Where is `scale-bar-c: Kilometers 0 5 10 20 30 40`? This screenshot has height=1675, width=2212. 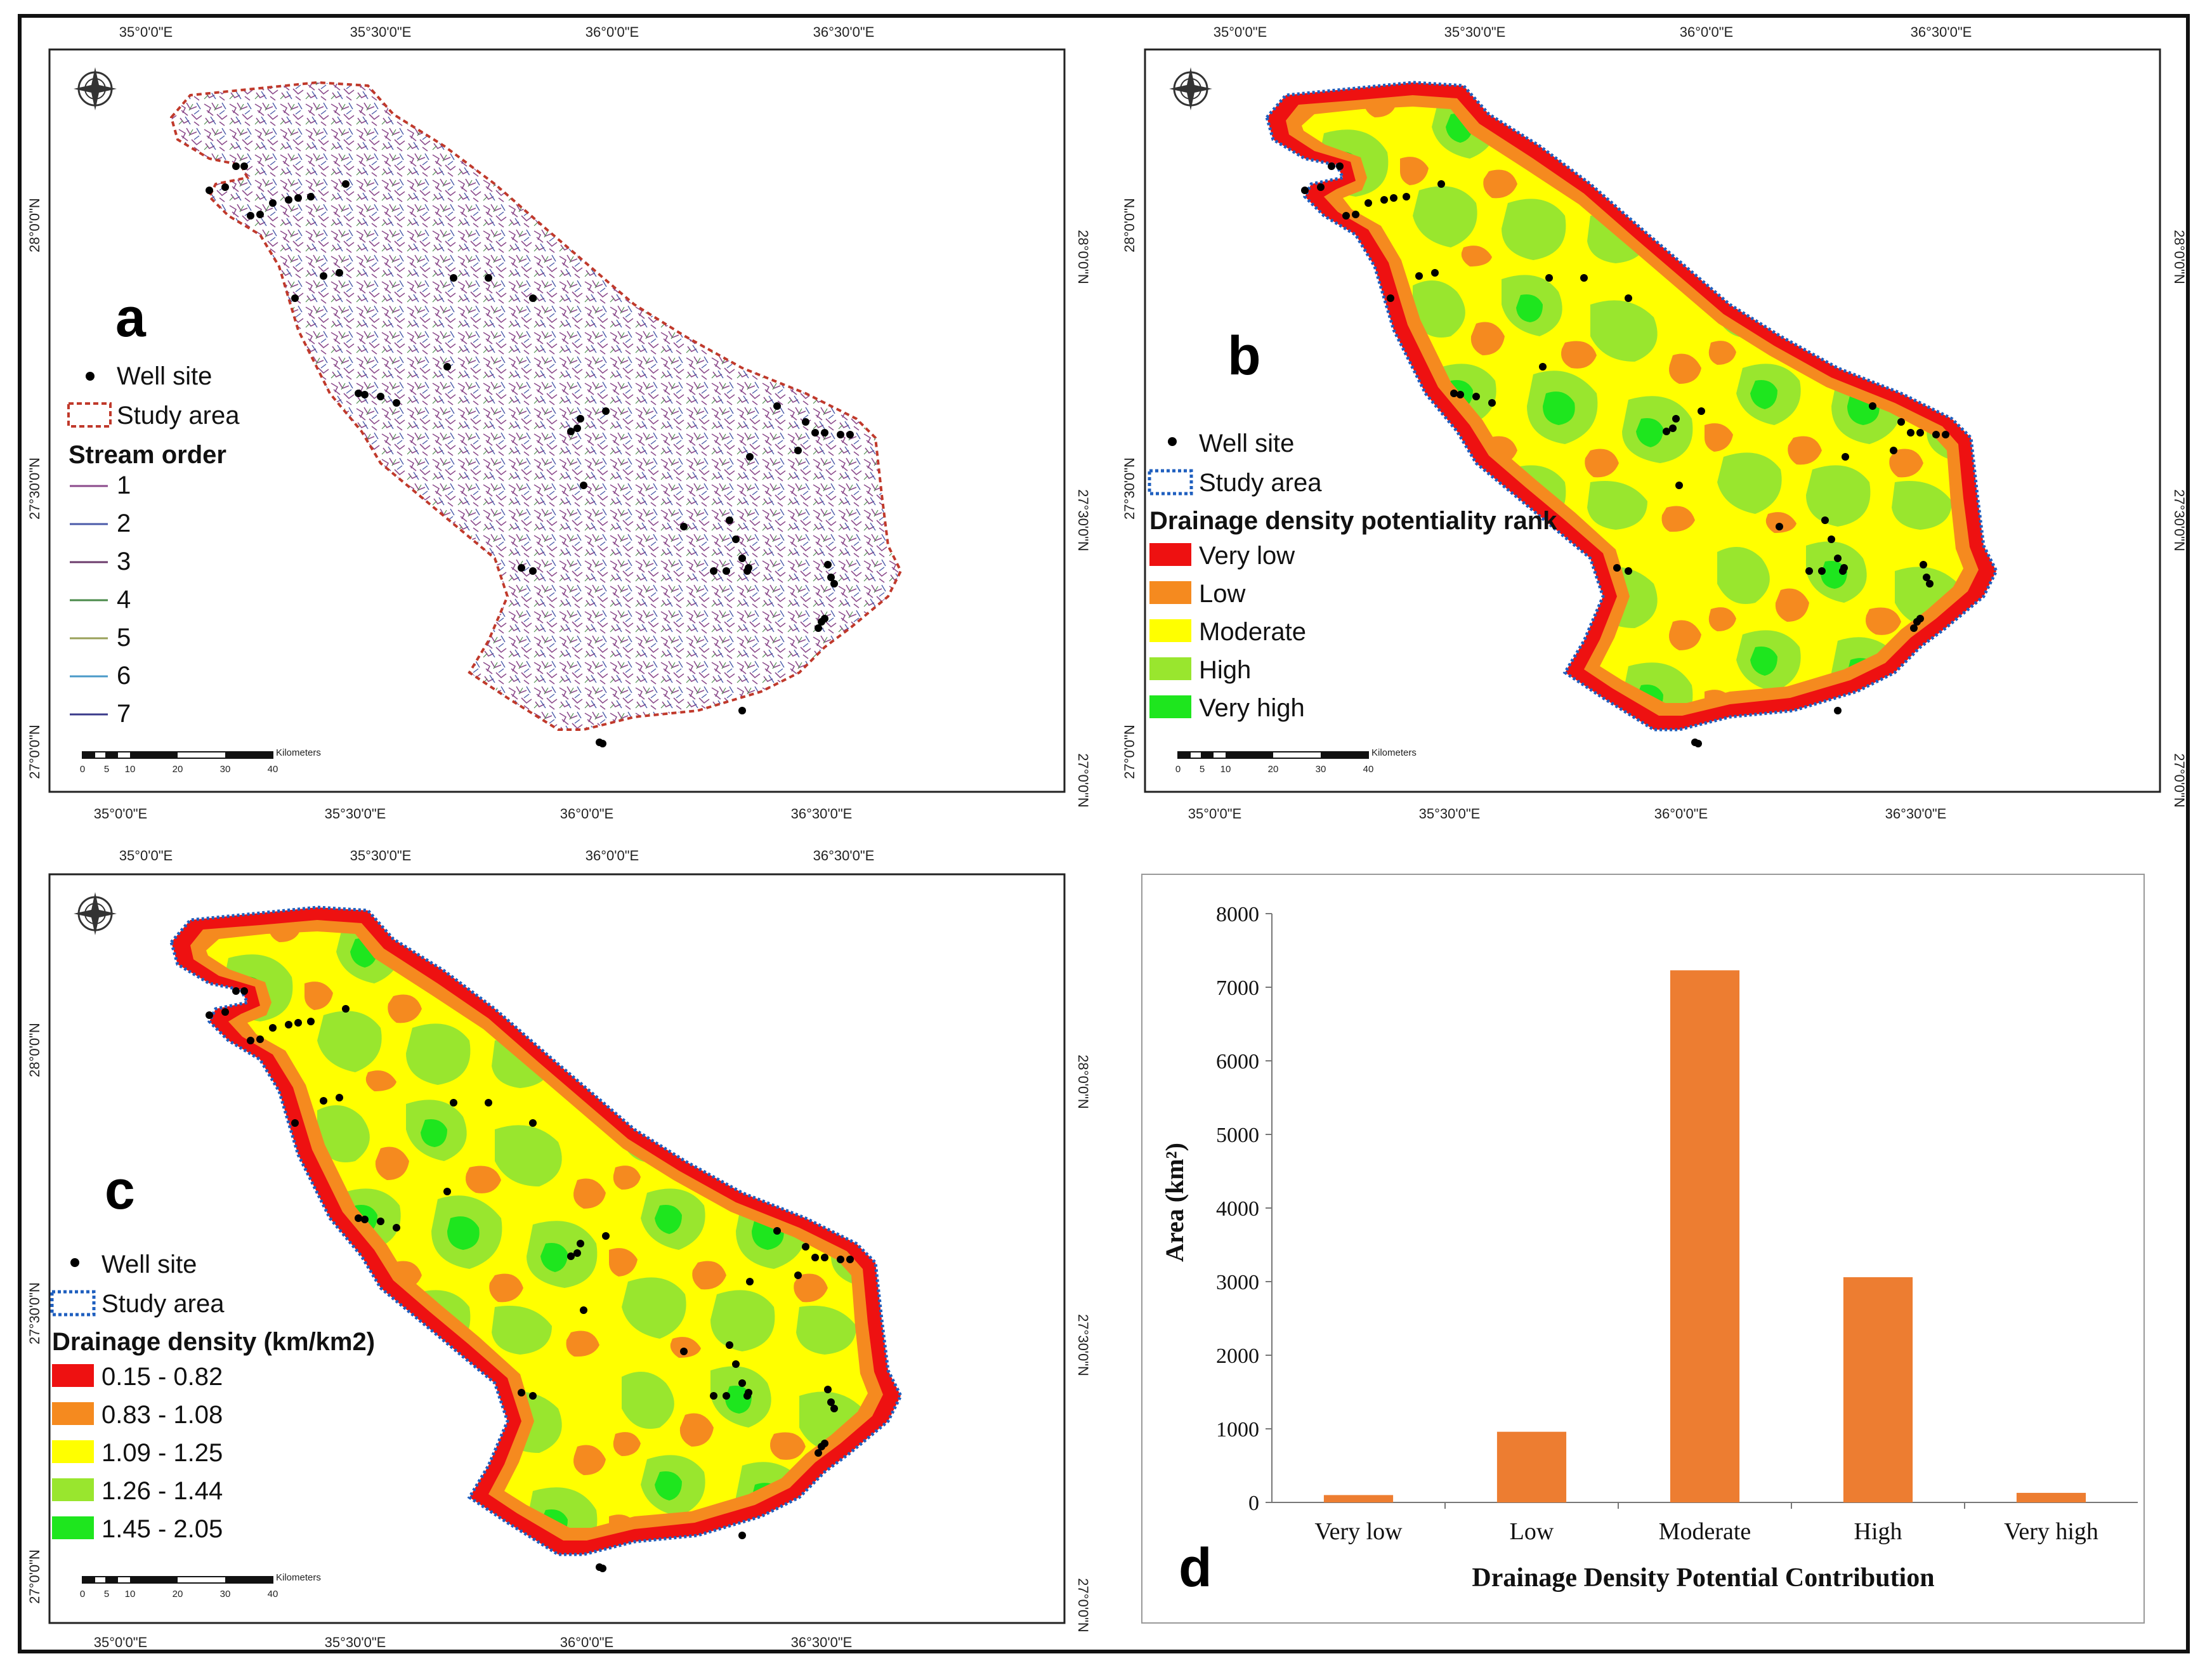
scale-bar-c: Kilometers 0 5 10 20 30 40 is located at coordinates (200, 1585).